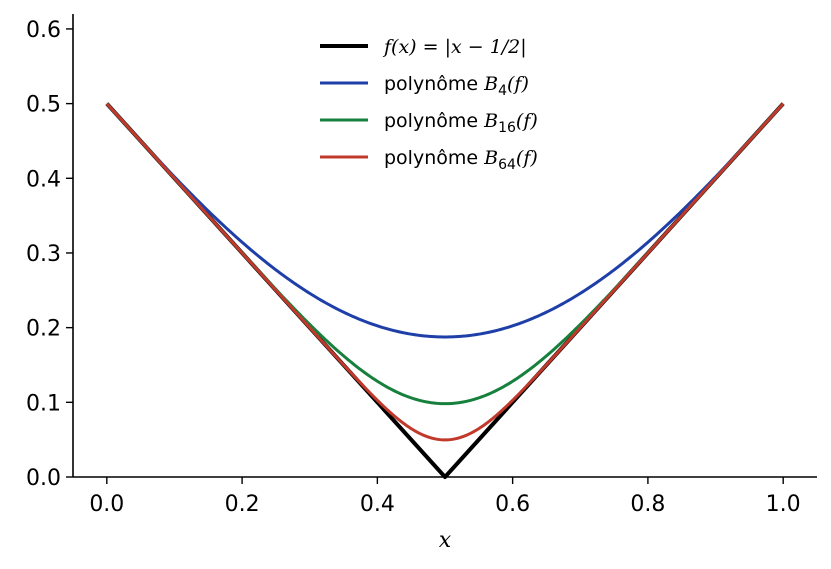 This screenshot has width=831, height=569. I want to click on x-tick-label: 0.0, so click(106, 504).